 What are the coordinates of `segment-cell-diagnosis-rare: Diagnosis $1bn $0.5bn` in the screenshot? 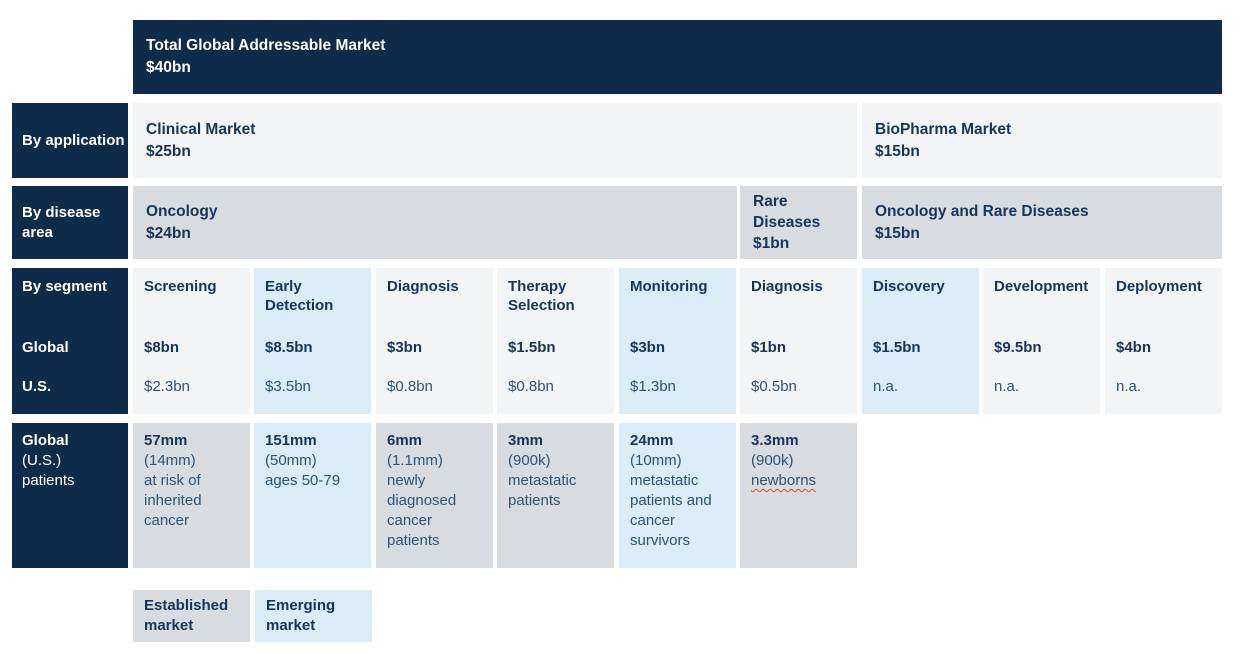 It's located at (798, 341).